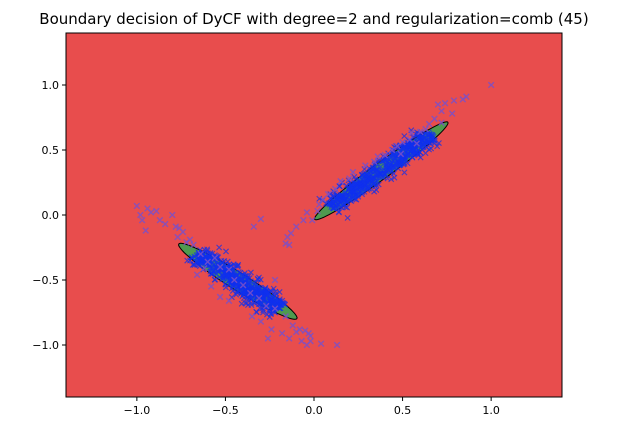  What do you see at coordinates (49, 215) in the screenshot?
I see `y-axis: −1.0 −0.5 0.0 0.5 1.0` at bounding box center [49, 215].